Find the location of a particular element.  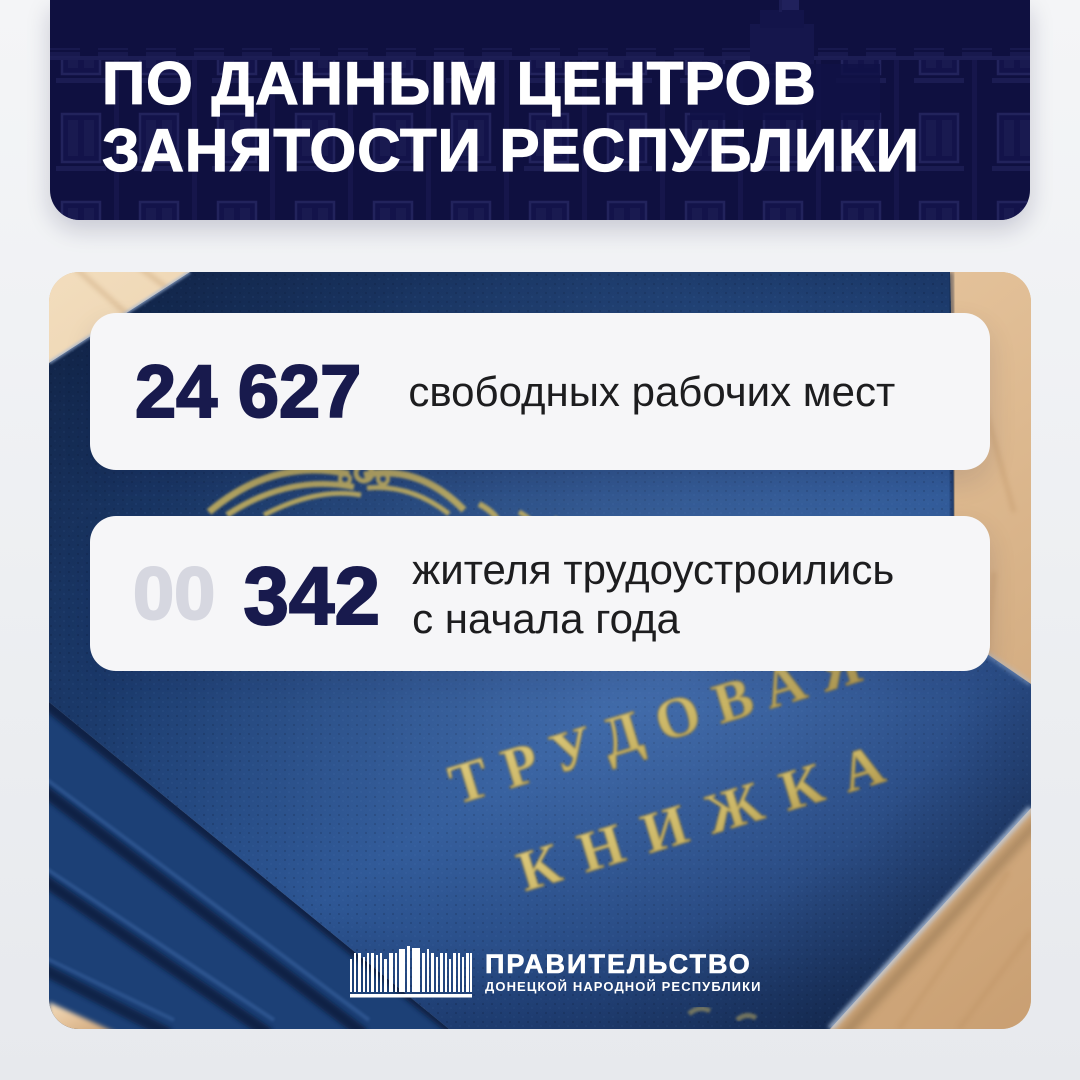

page-title-line-1: ПО ДАННЫМ ЦЕНТРОВ is located at coordinates (459, 83).